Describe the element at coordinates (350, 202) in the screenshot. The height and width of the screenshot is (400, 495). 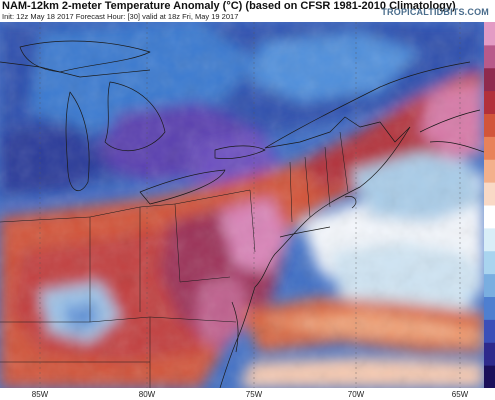
I see `cape-cod-outline` at that location.